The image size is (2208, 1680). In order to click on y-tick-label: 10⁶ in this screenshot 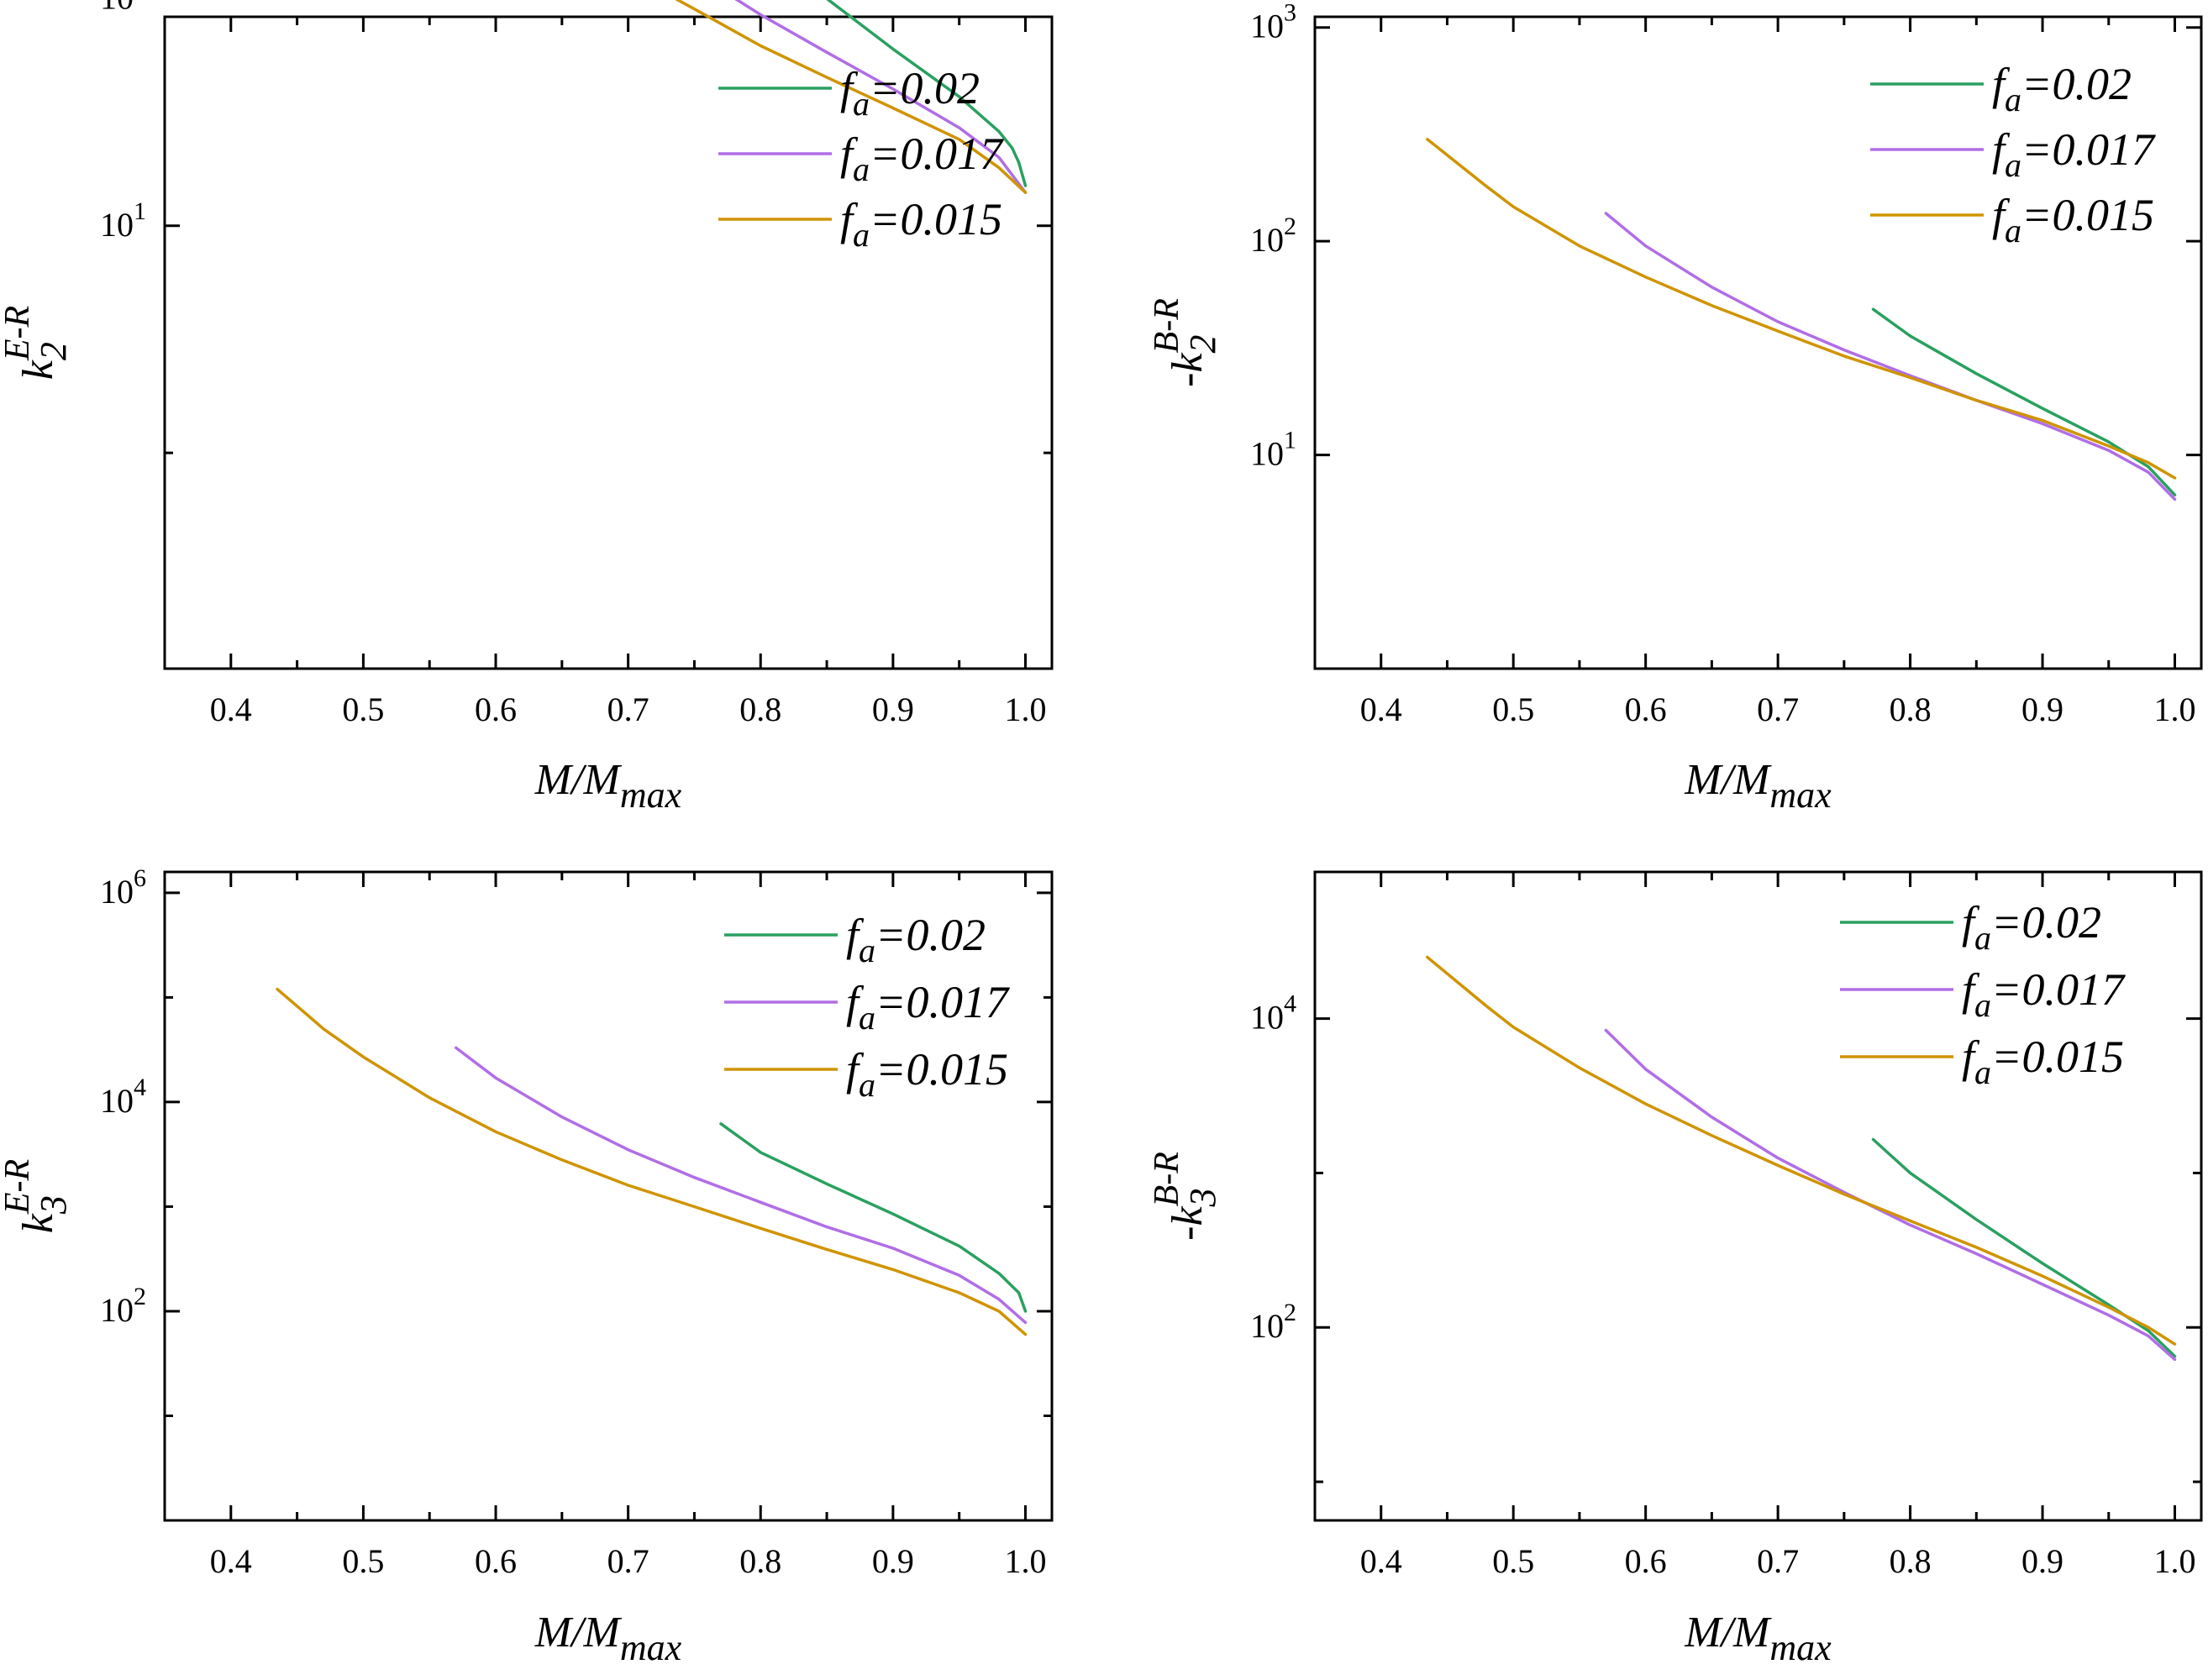, I will do `click(123, 887)`.